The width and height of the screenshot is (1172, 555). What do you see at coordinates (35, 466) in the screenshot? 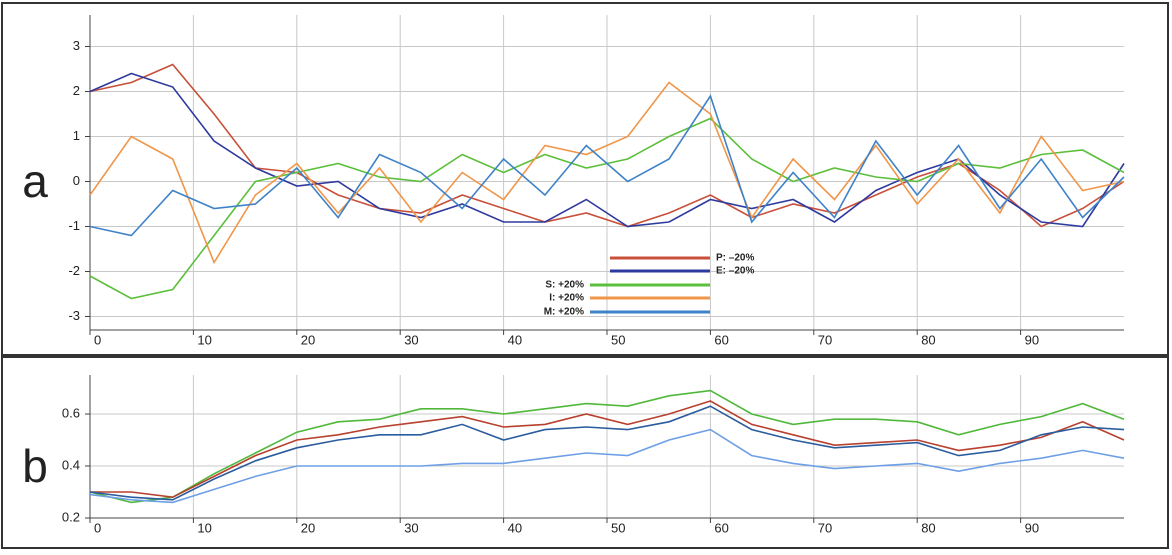
I see `panel-label: b` at bounding box center [35, 466].